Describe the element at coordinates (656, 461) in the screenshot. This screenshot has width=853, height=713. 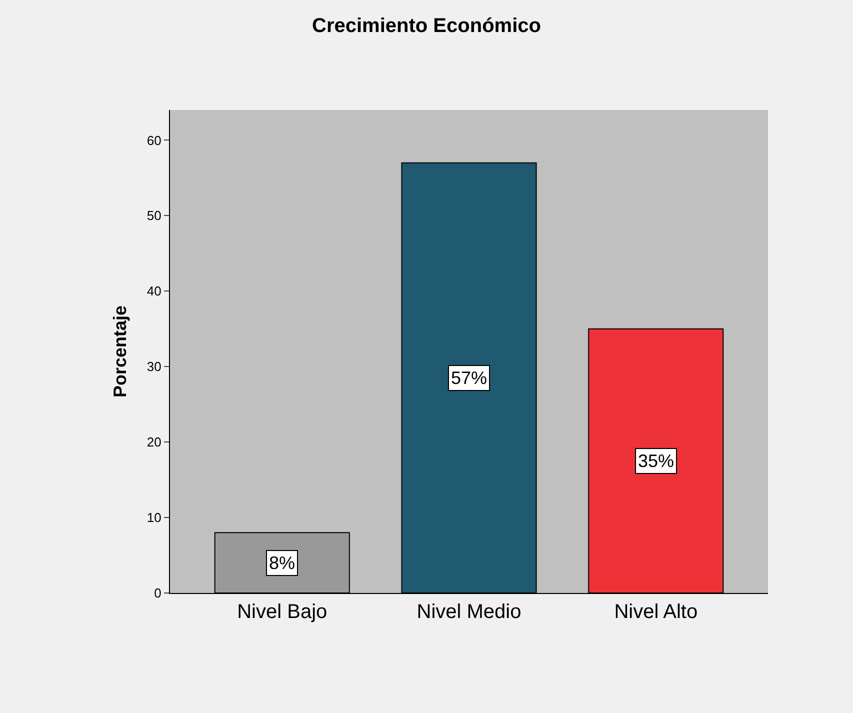
I see `data-label: 35%` at that location.